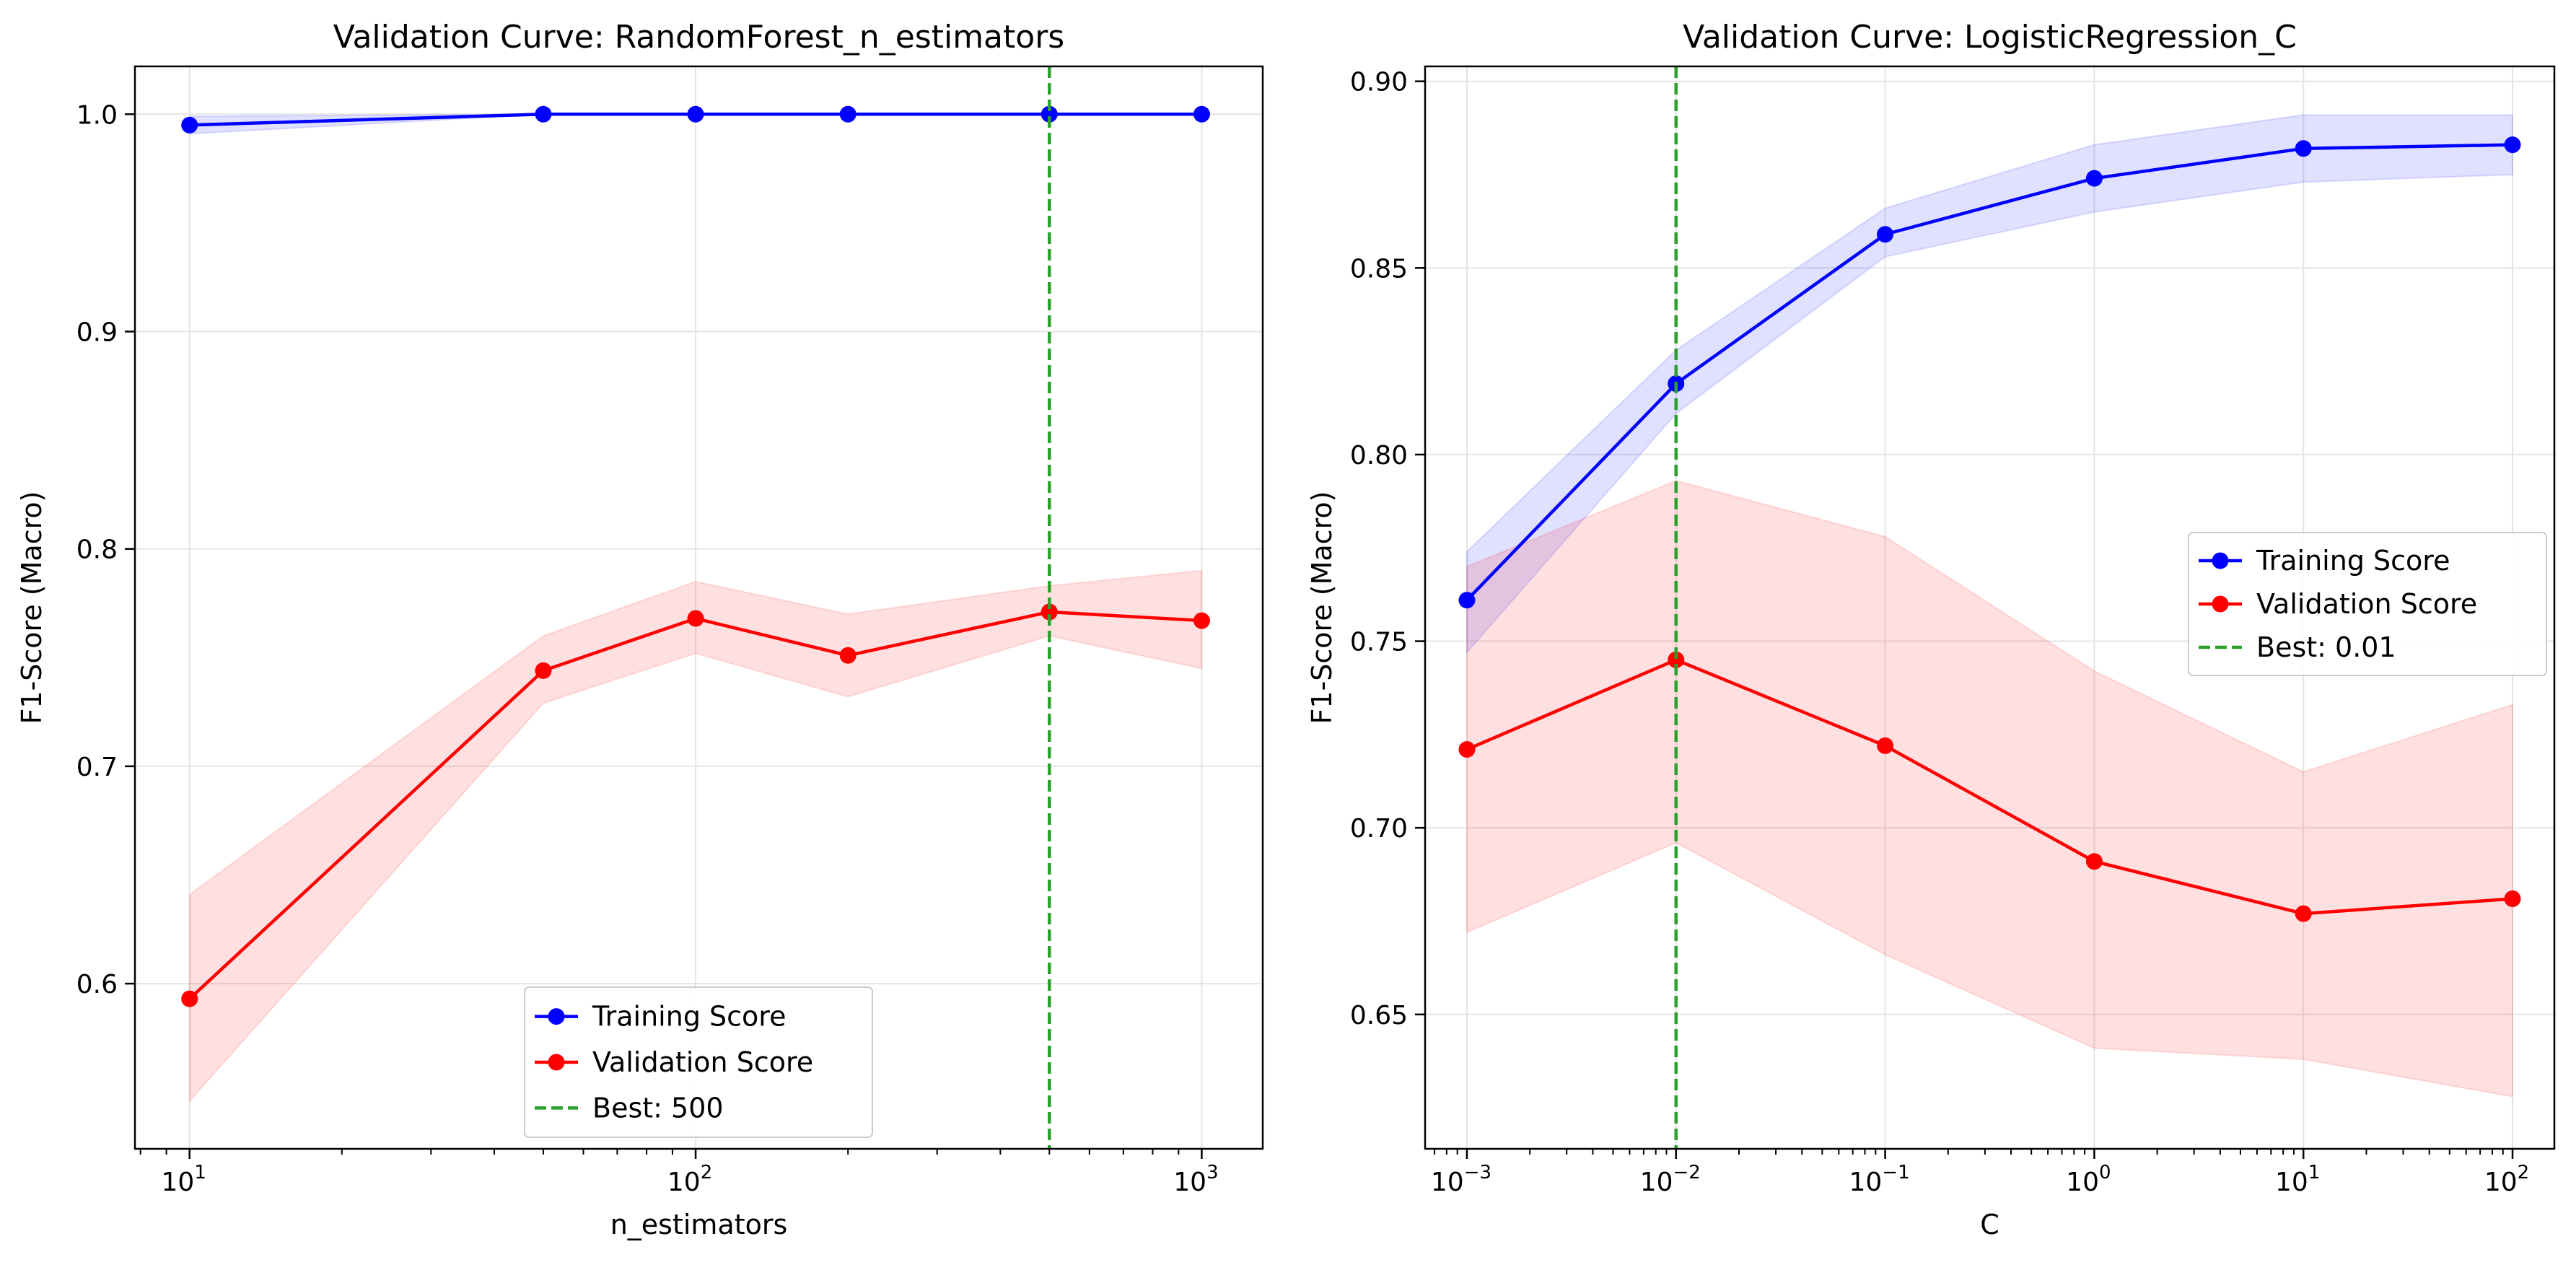 This screenshot has width=2576, height=1265. Describe the element at coordinates (1379, 1015) in the screenshot. I see `y-tick-label: 0.65` at that location.